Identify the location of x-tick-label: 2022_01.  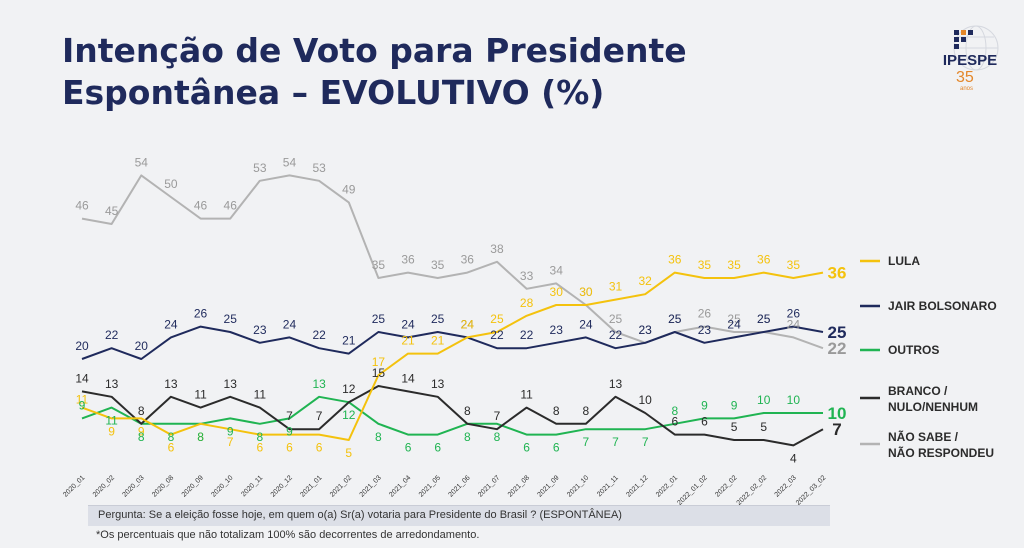
(667, 486).